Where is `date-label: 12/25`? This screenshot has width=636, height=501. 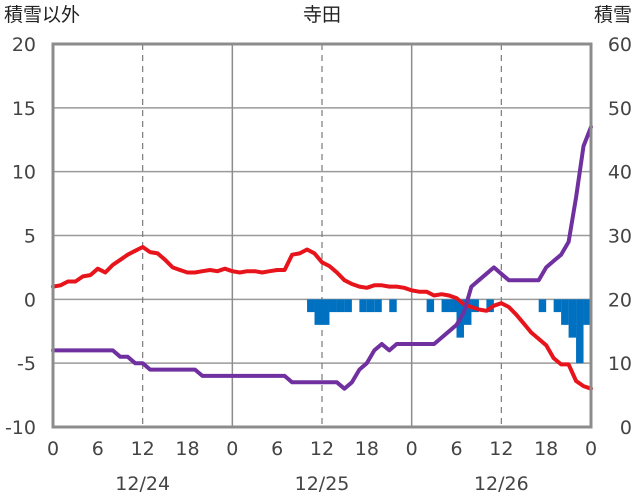 date-label: 12/25 is located at coordinates (322, 484).